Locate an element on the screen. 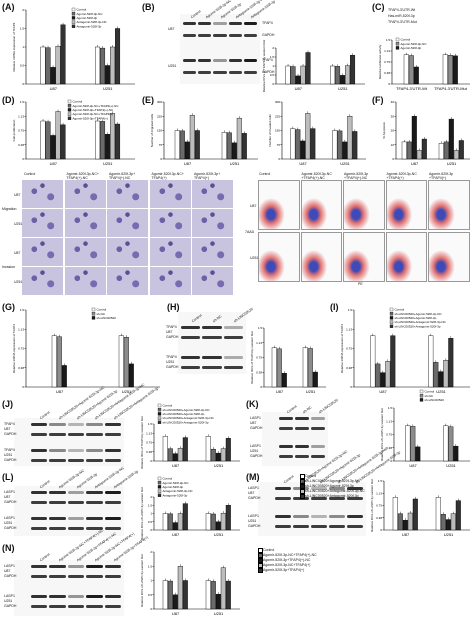  panel-label-i: (I) is located at coordinates (334, 307).